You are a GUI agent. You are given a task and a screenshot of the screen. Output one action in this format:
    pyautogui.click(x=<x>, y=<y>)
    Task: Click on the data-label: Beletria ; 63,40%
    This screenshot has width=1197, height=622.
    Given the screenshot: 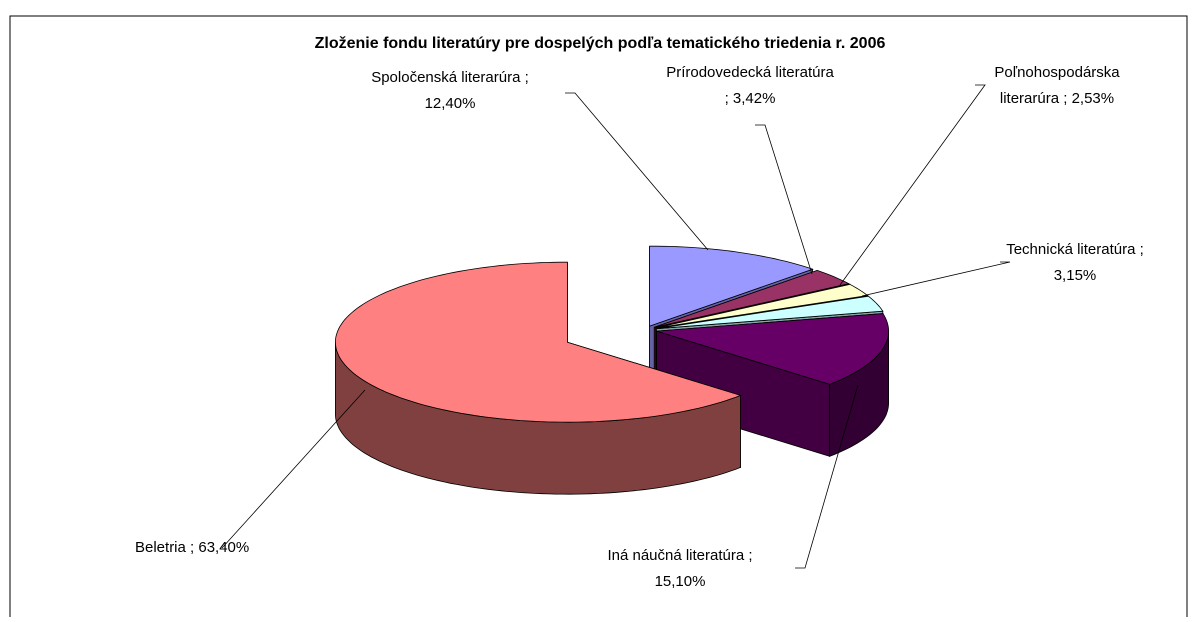 What is the action you would take?
    pyautogui.click(x=192, y=547)
    